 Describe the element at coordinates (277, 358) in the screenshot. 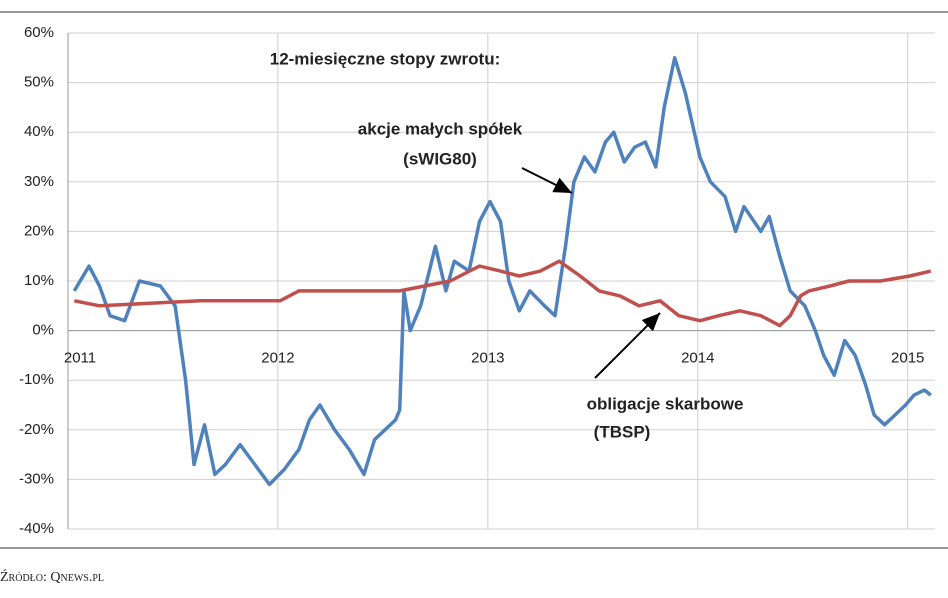

I see `x-tick-label: 2012` at that location.